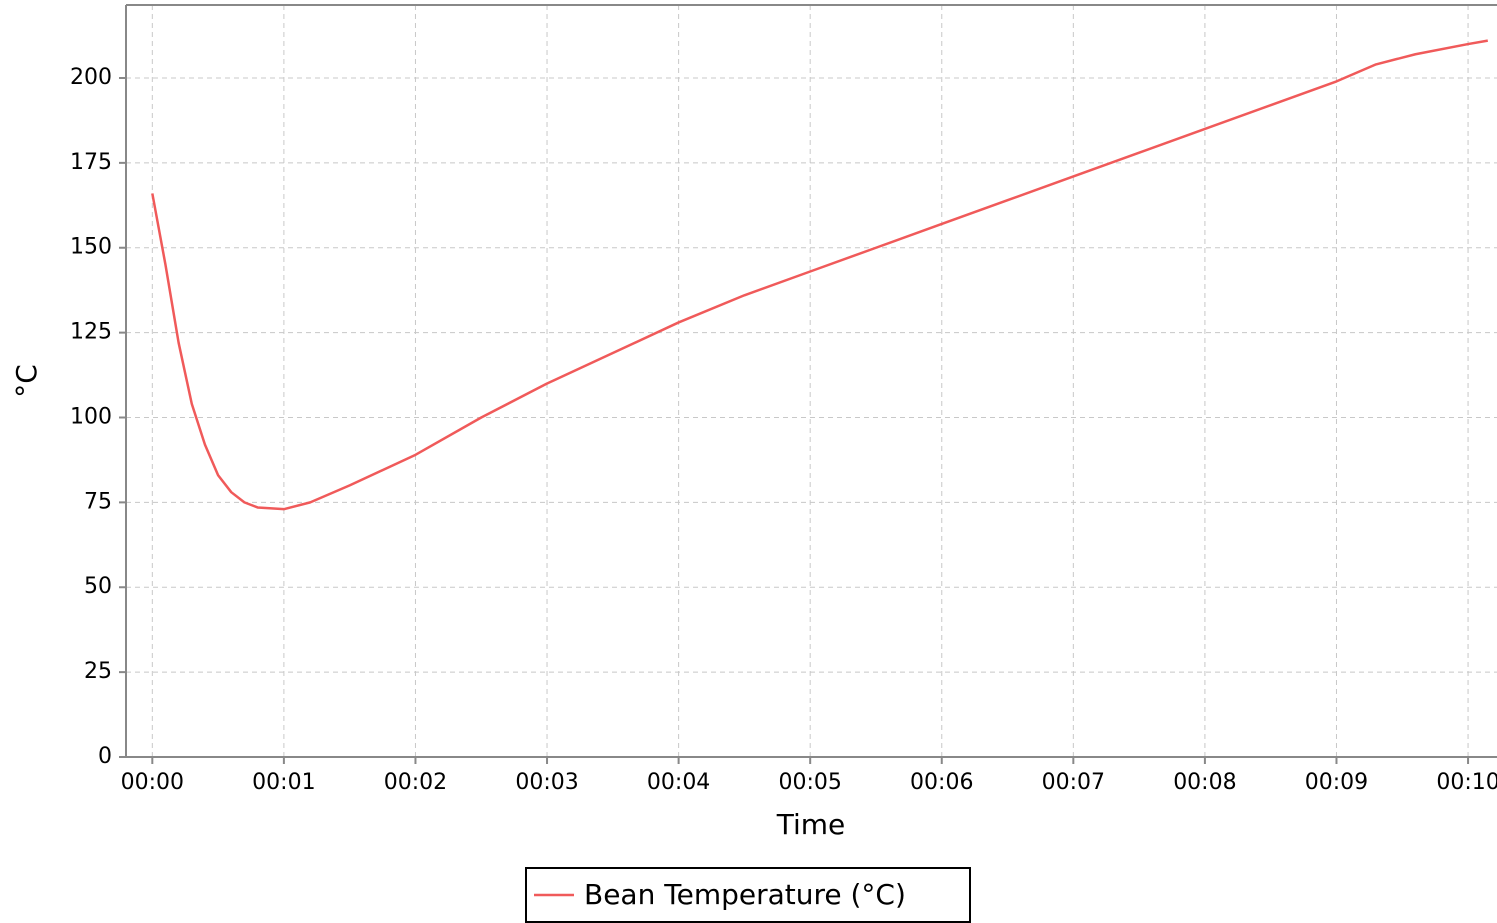  Describe the element at coordinates (415, 782) in the screenshot. I see `x-tick-label: 00:02` at that location.